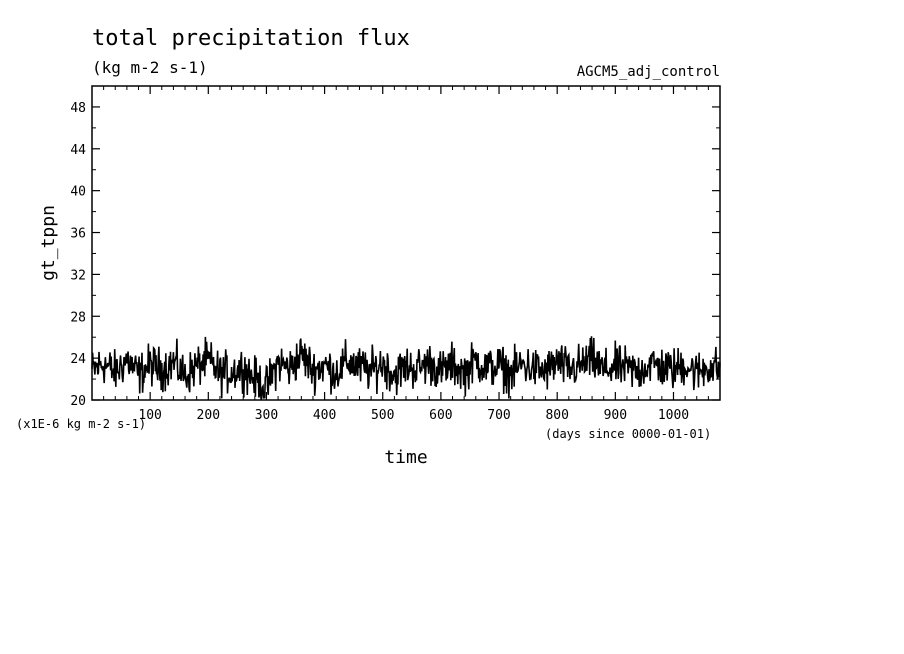 The width and height of the screenshot is (904, 654). Describe the element at coordinates (78, 192) in the screenshot. I see `y-tick-label: 40` at that location.